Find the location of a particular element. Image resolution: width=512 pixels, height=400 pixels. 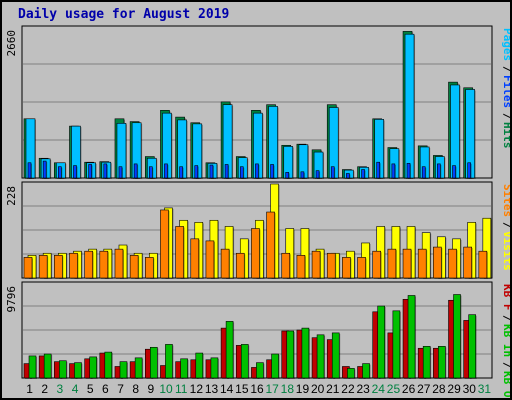

day-label-4: 4 is located at coordinates (75, 389).